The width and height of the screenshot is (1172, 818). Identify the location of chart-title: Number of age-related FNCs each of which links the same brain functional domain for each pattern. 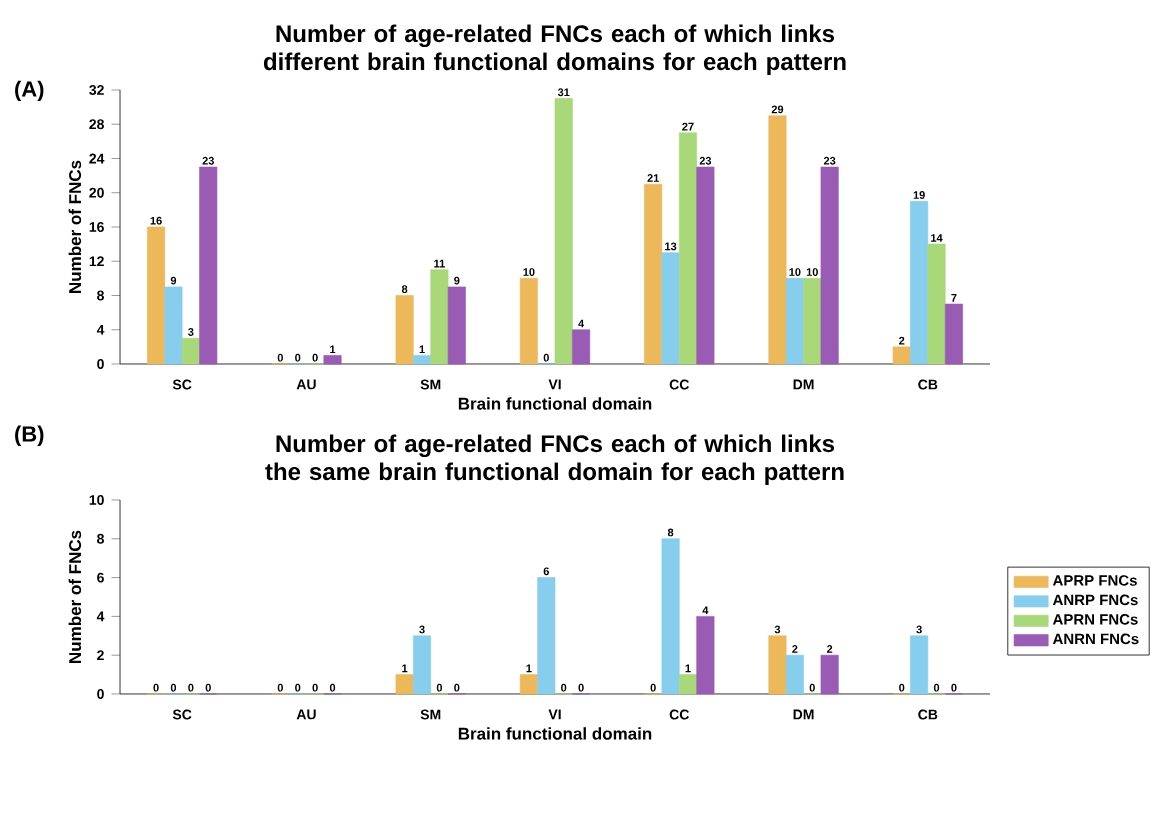
(554, 459).